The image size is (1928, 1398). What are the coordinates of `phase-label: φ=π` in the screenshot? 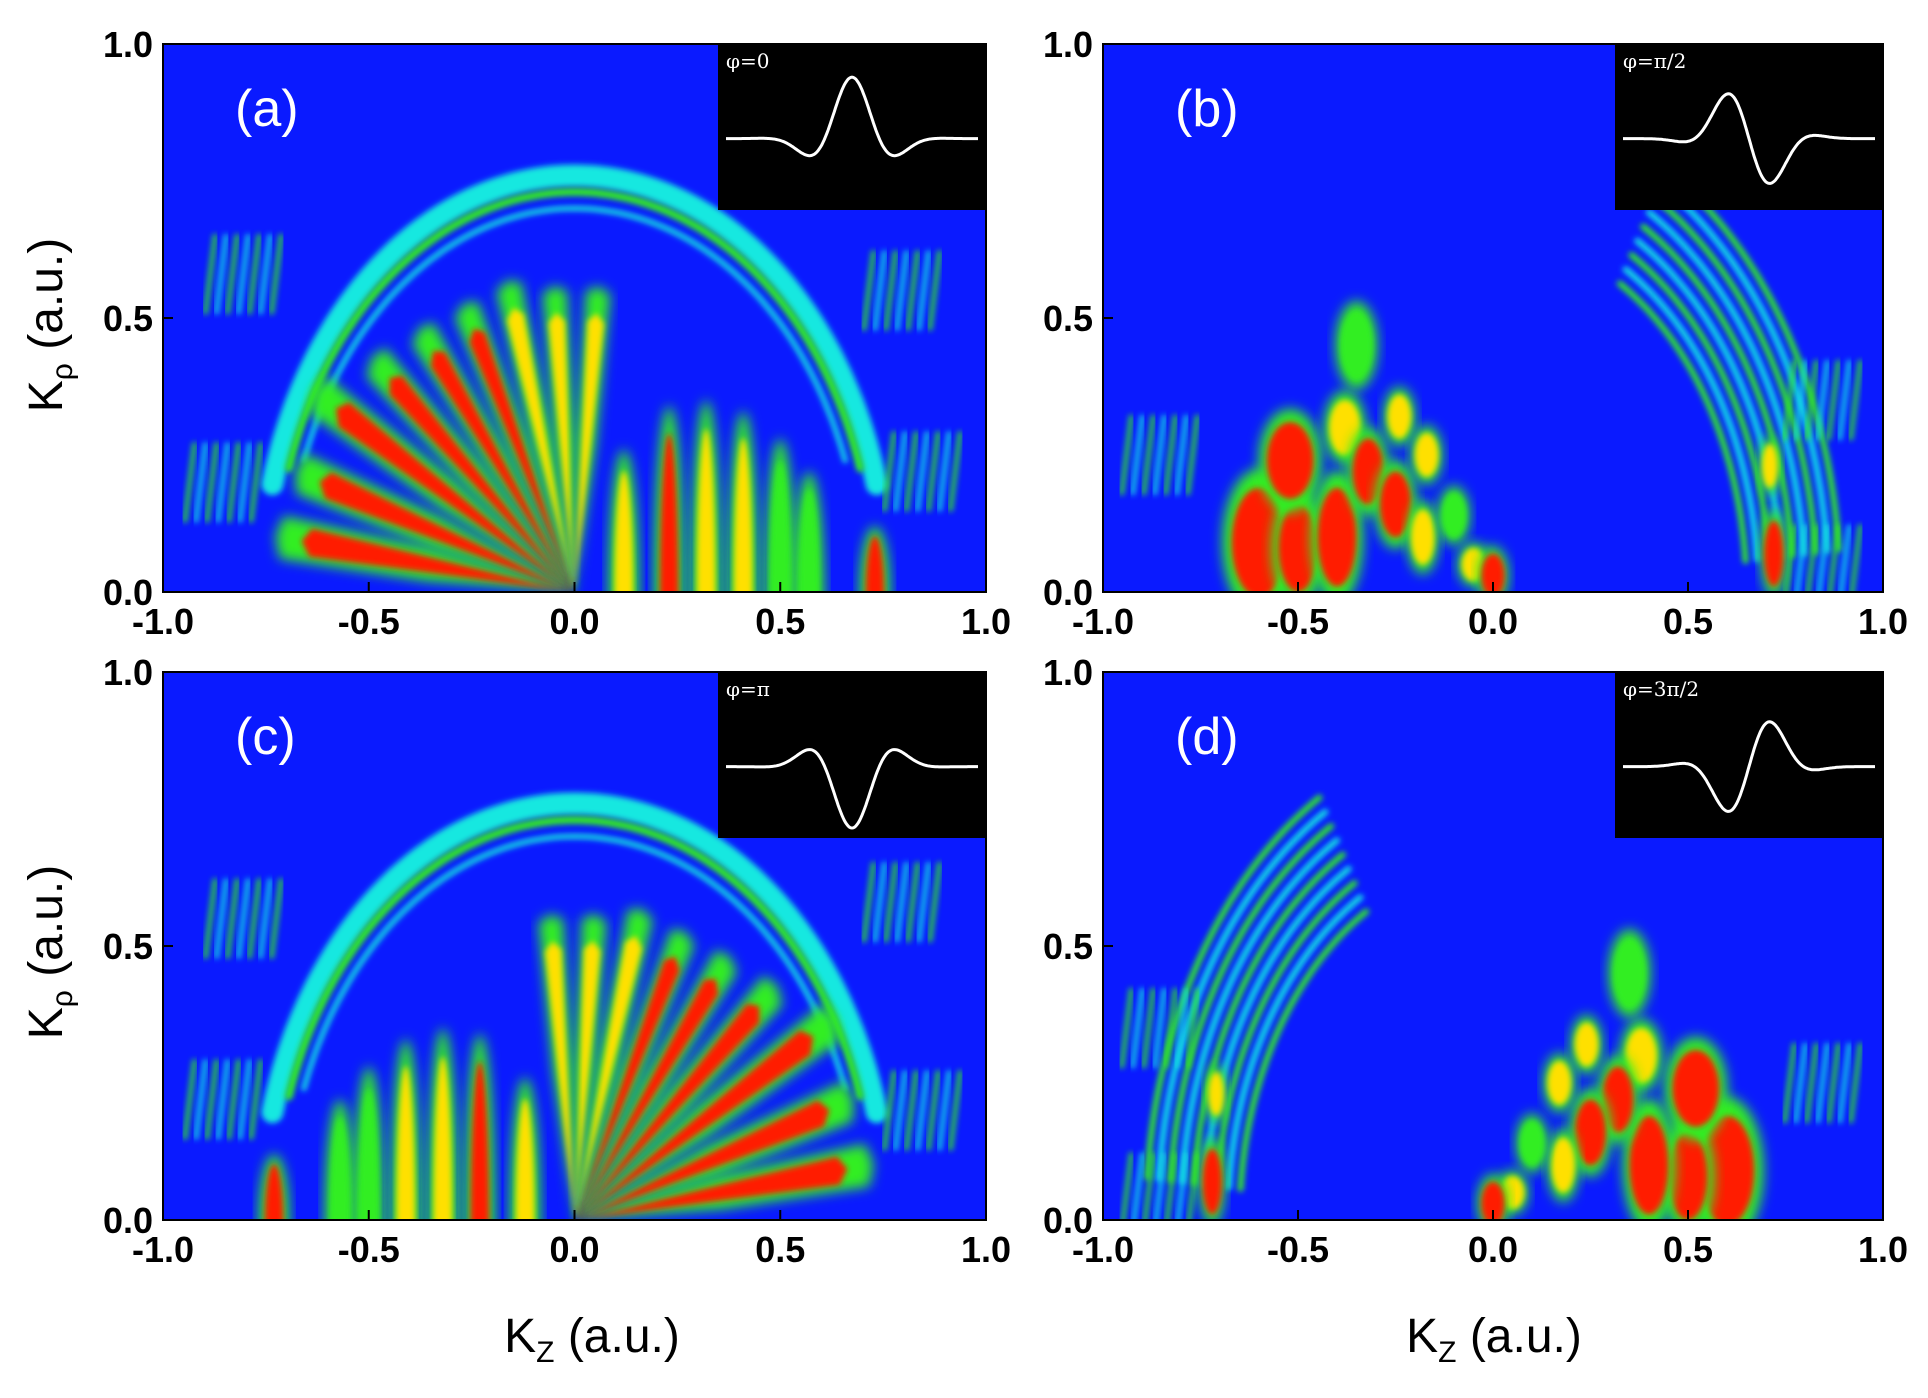 It's located at (748, 689).